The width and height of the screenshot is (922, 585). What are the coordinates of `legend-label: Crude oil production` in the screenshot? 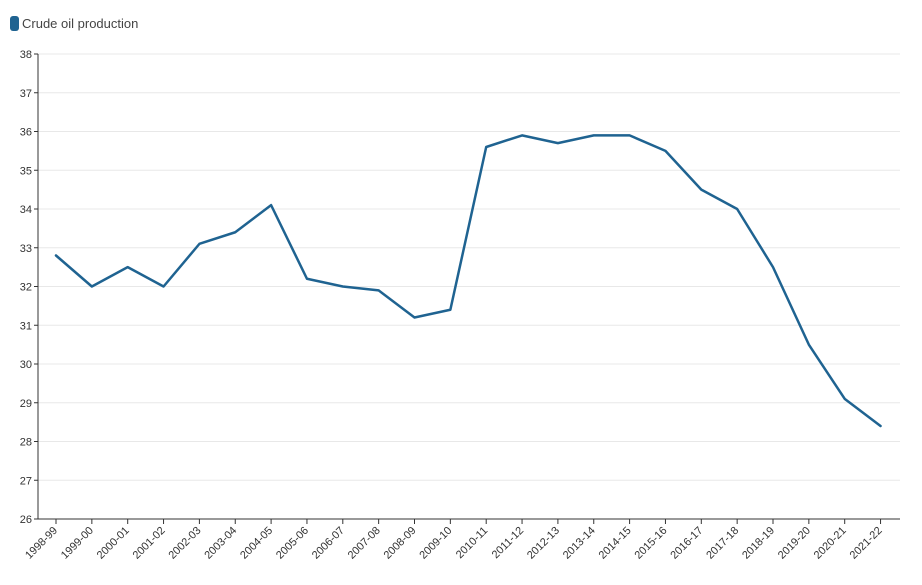 It's located at (80, 23).